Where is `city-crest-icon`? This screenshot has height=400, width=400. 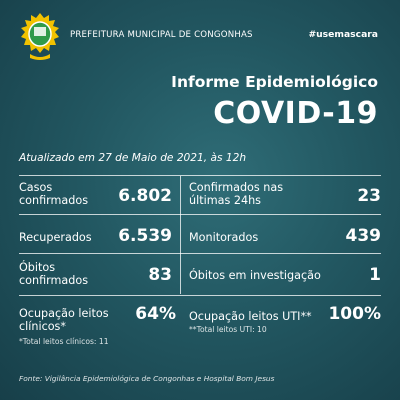 city-crest-icon is located at coordinates (40, 36).